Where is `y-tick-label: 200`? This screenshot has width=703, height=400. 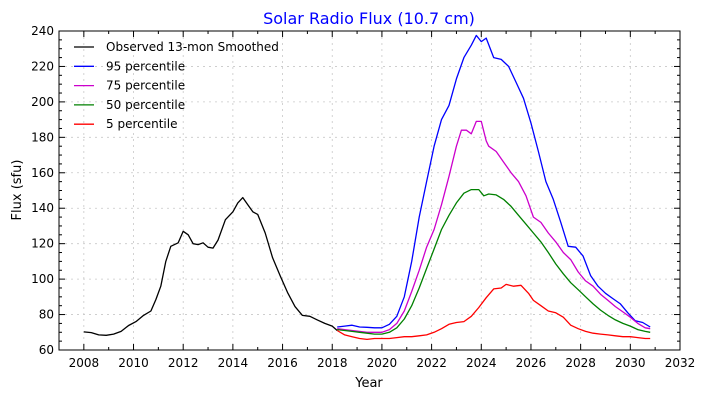
y-tick-label: 200 is located at coordinates (42, 102).